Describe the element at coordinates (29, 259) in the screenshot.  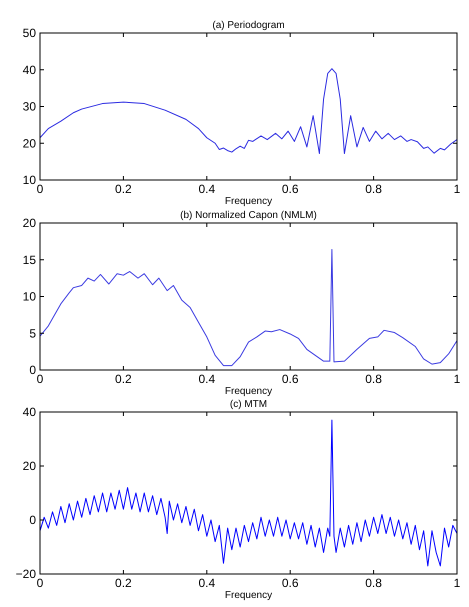
I see `y-tick-label: 15` at that location.